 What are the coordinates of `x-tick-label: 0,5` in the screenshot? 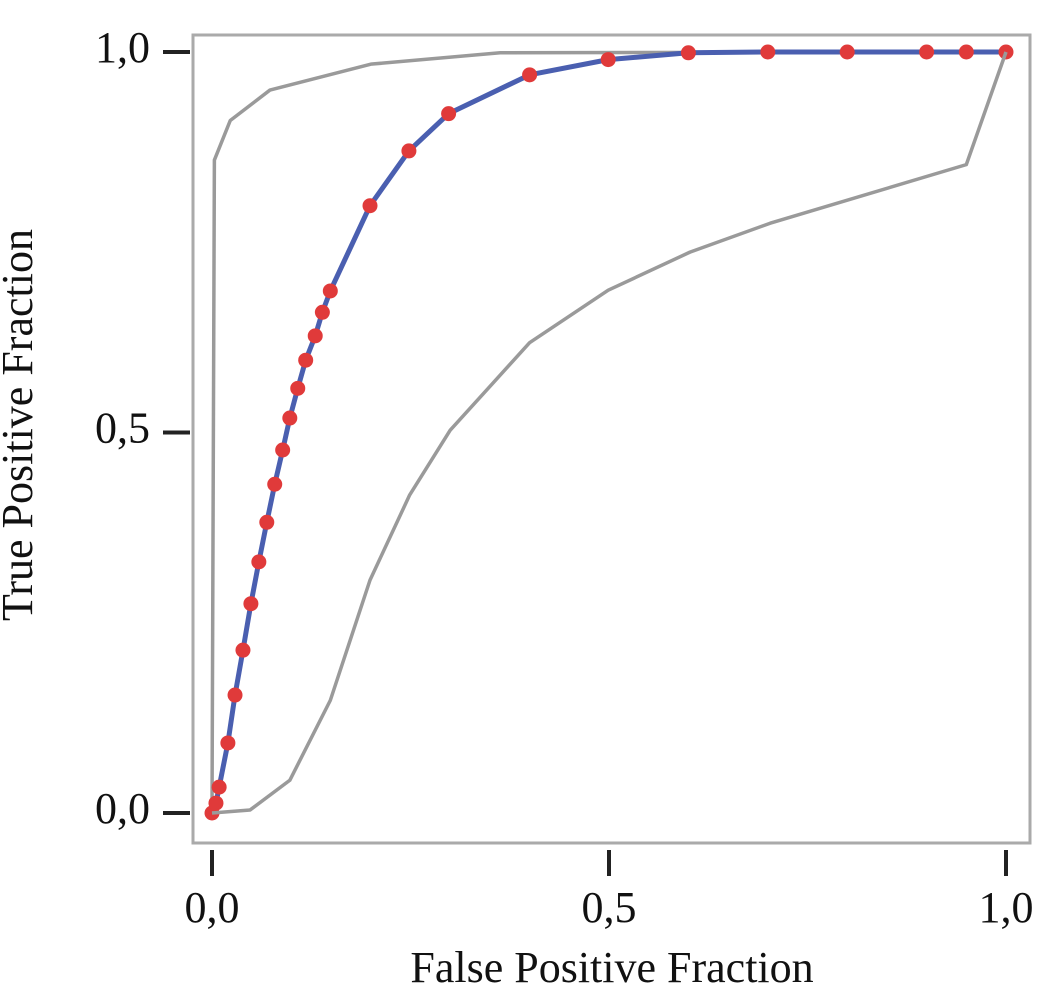 It's located at (609, 907).